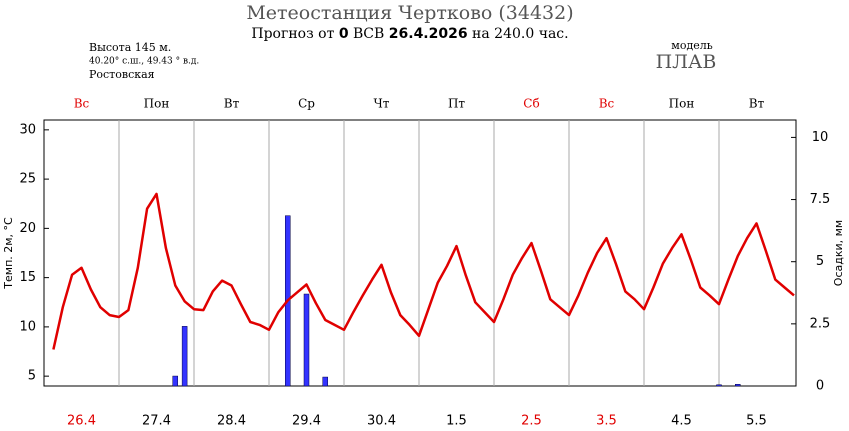 This screenshot has height=431, width=849. I want to click on date-label: 3.5, so click(606, 421).